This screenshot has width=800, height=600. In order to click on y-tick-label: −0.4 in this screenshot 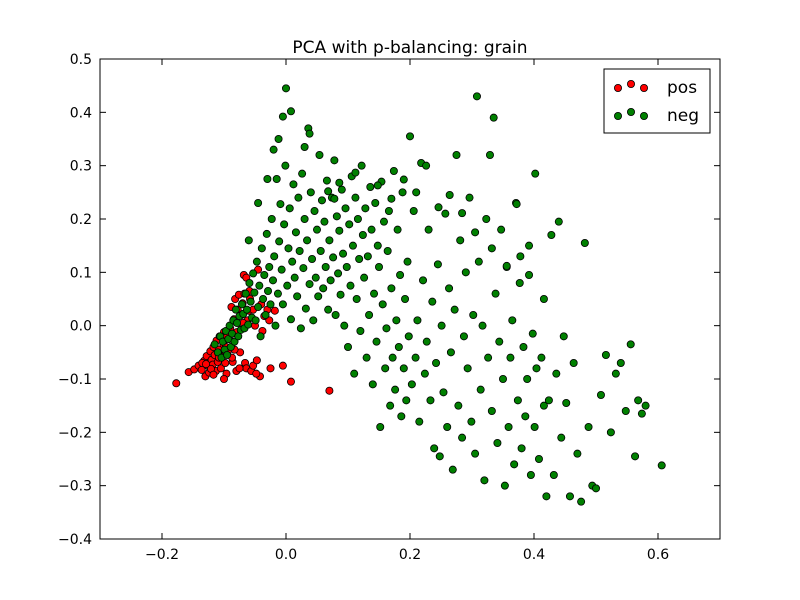, I will do `click(75, 540)`.